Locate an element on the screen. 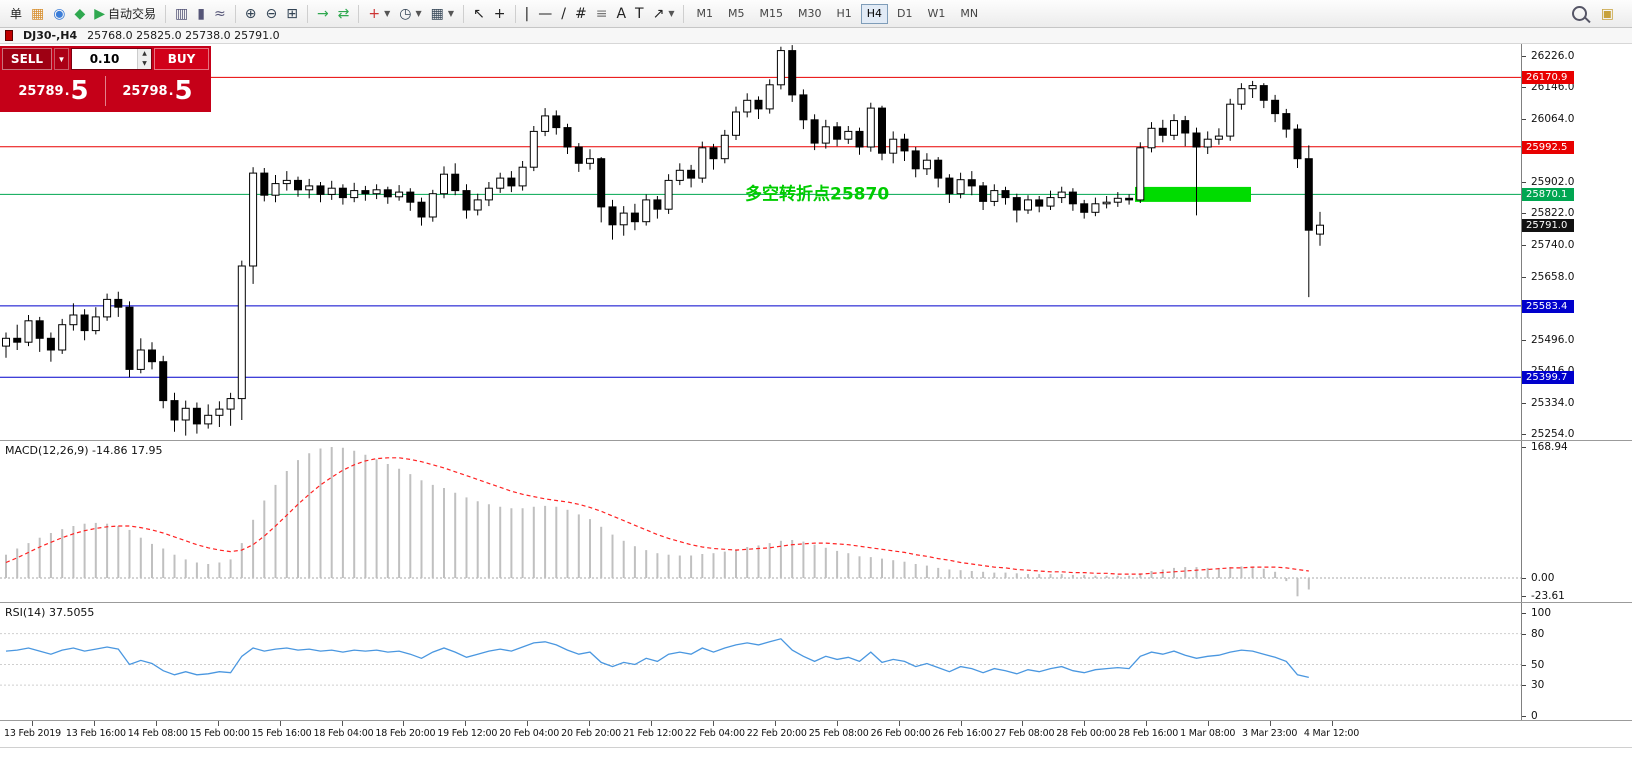 The image size is (1632, 780). rsi-panel is located at coordinates (760, 661).